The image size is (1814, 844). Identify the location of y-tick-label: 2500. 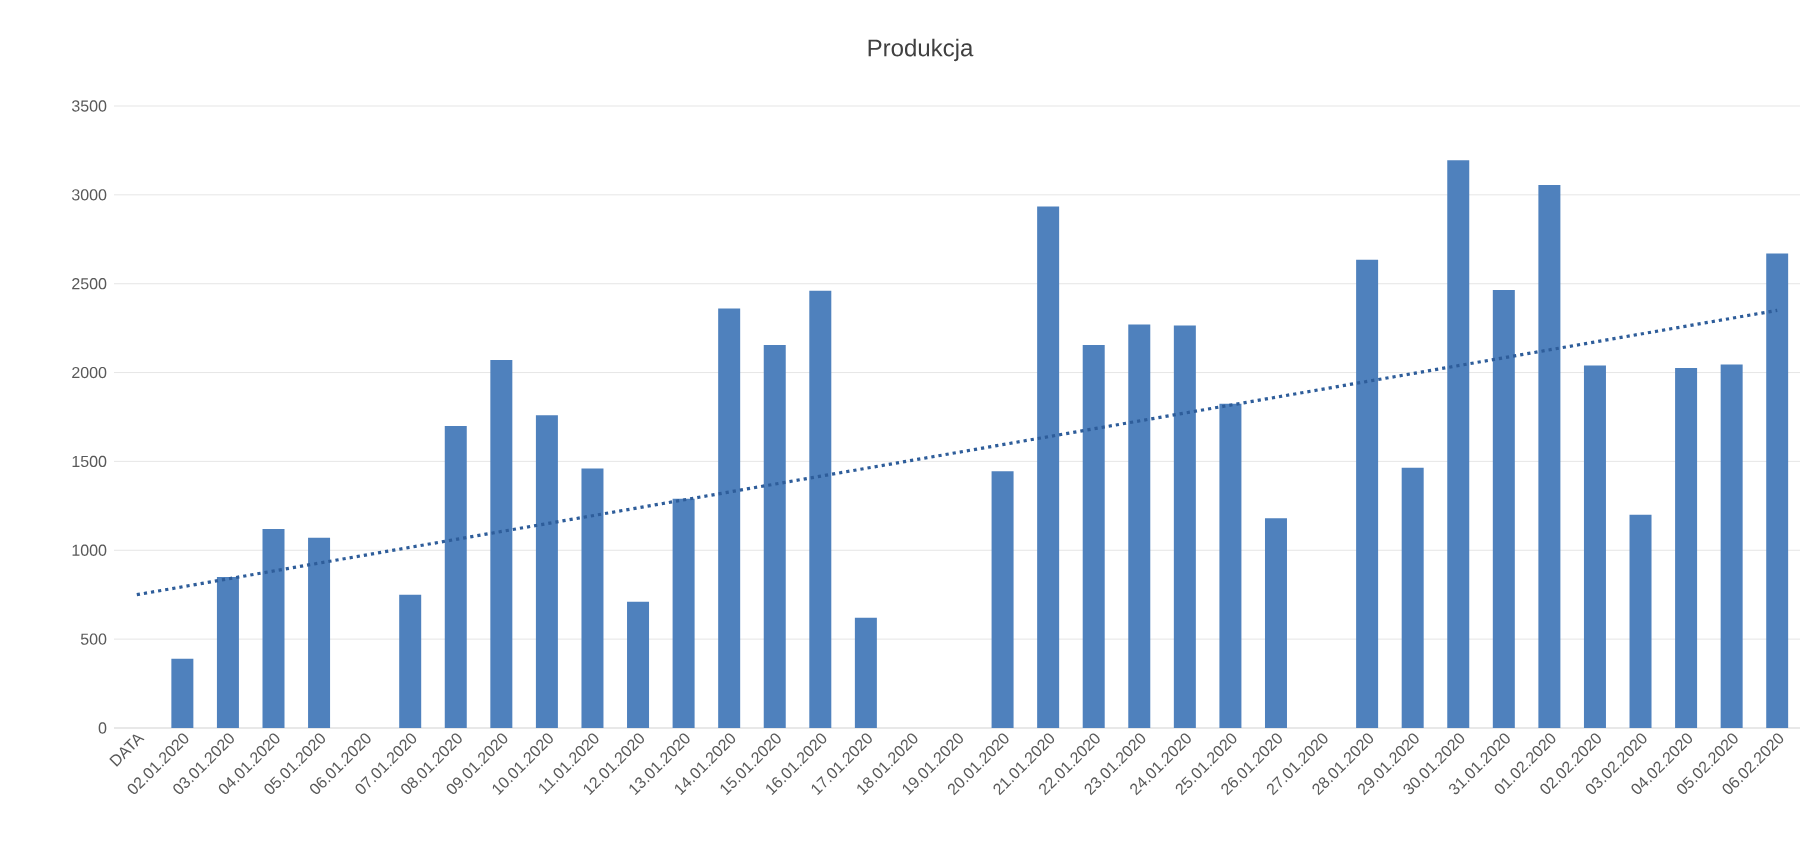
(89, 284).